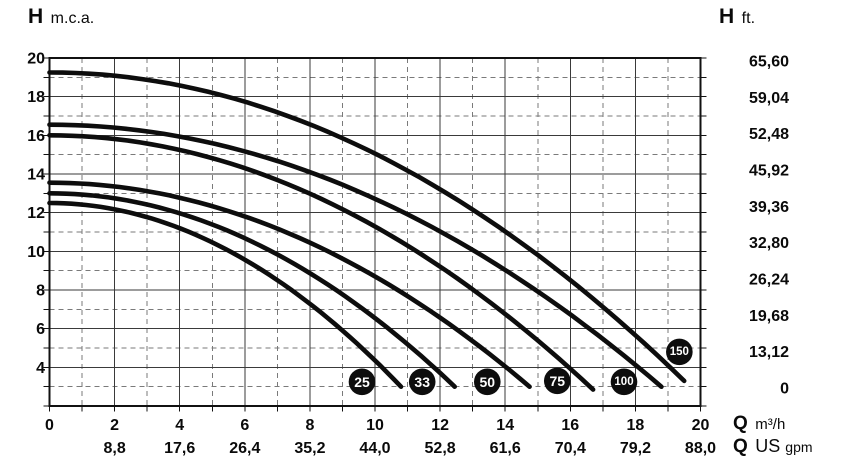  I want to click on x-axis-primary-unit: m³/h, so click(770, 424).